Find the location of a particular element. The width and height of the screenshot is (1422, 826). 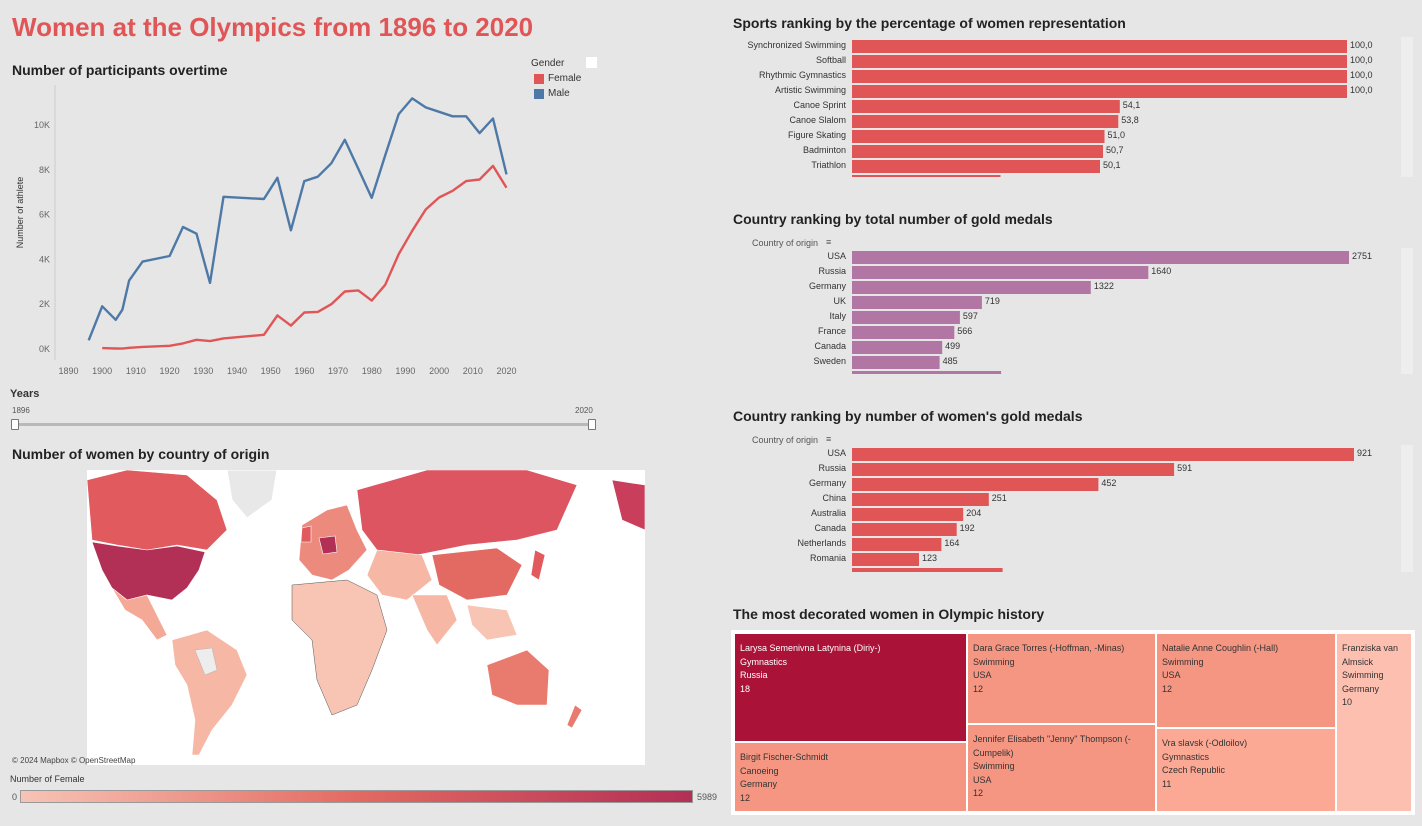

x-tick-label: 1980 is located at coordinates (372, 371).